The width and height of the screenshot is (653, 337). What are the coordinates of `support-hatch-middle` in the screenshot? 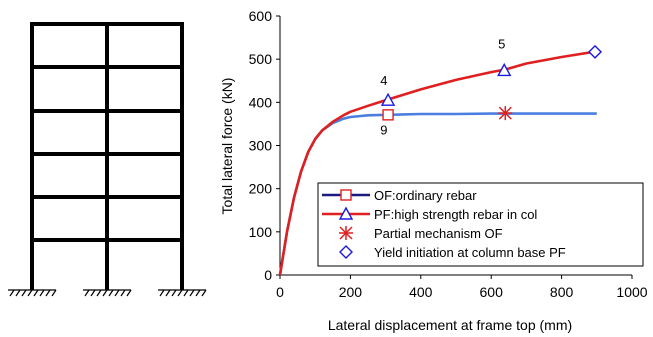 It's located at (107, 293).